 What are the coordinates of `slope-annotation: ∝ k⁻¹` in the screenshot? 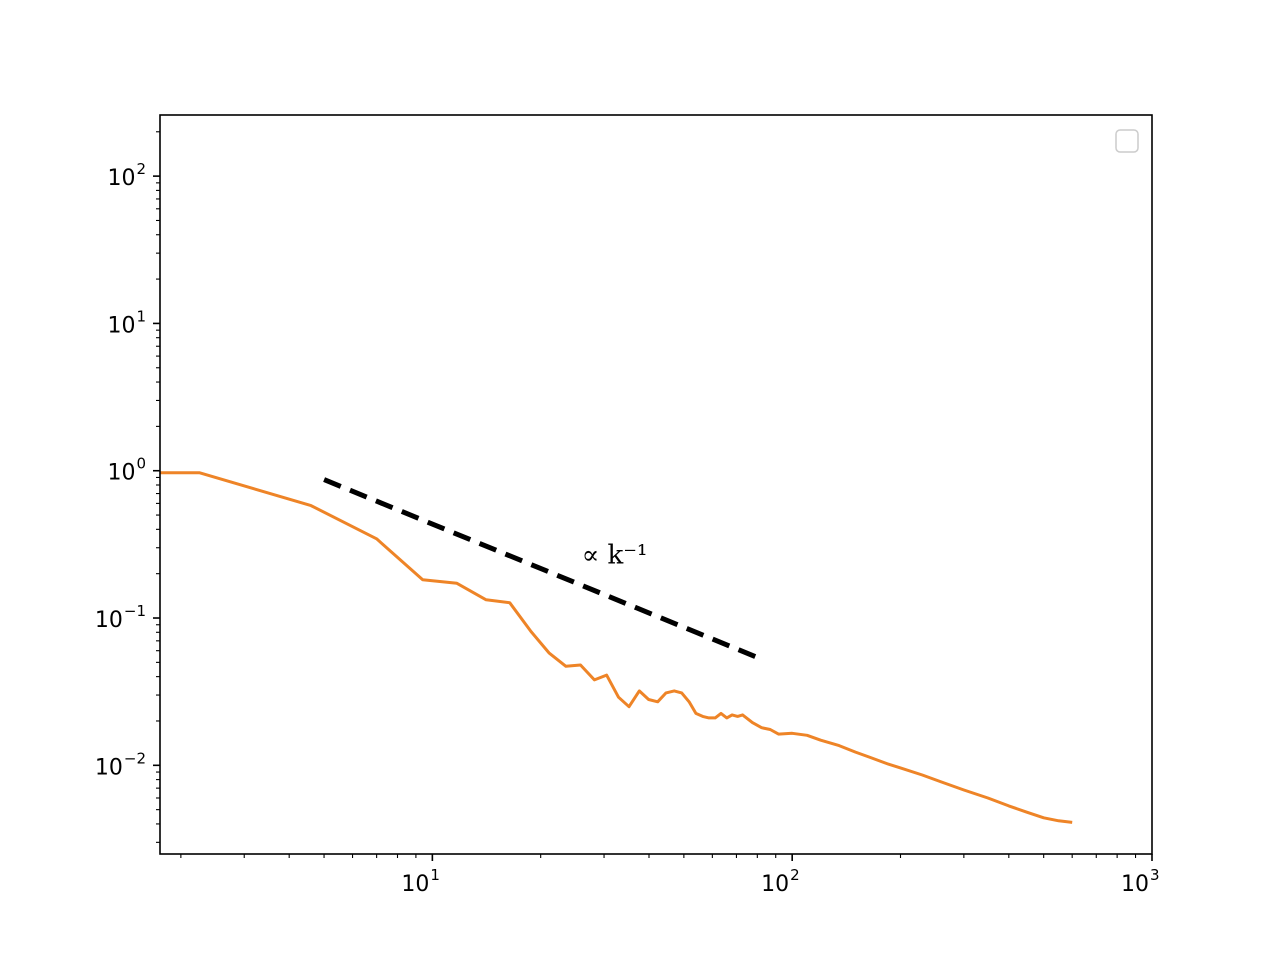 It's located at (615, 555).